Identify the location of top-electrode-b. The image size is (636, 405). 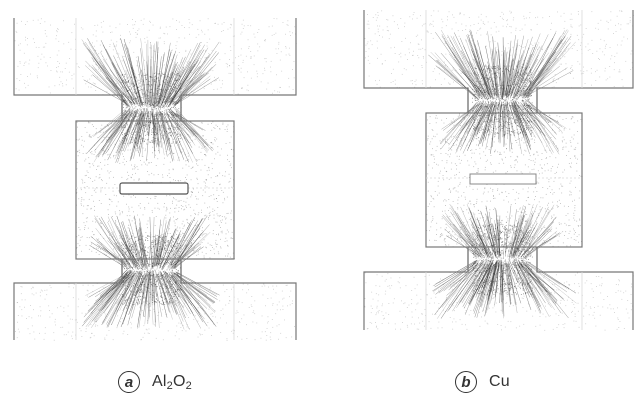
(498, 61).